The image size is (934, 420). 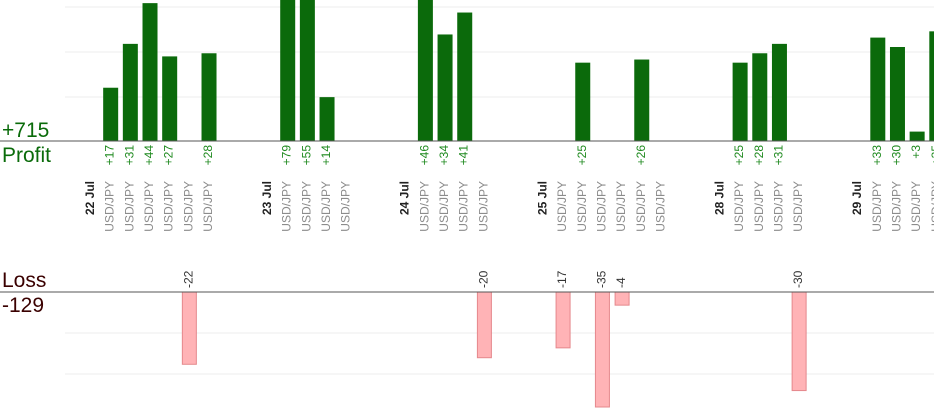 I want to click on profit-value-label: +34, so click(x=444, y=155).